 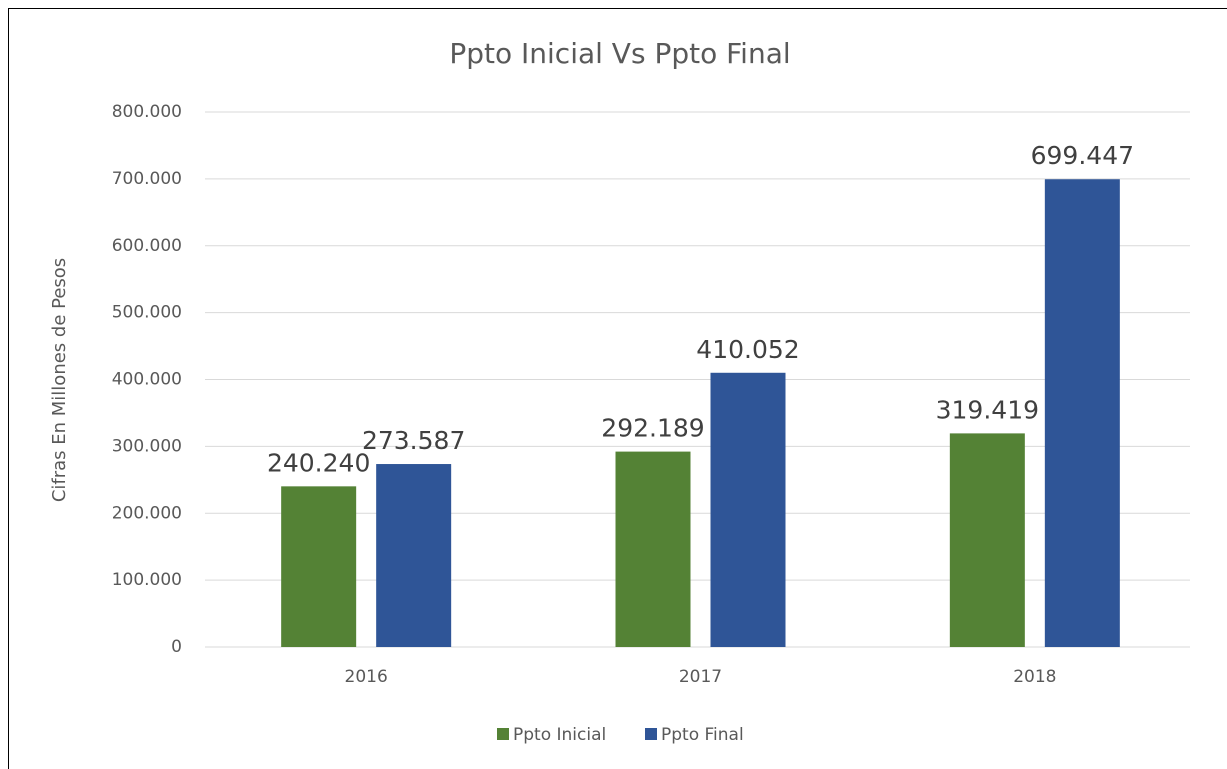 What do you see at coordinates (147, 246) in the screenshot?
I see `y-tick-label: 600.000` at bounding box center [147, 246].